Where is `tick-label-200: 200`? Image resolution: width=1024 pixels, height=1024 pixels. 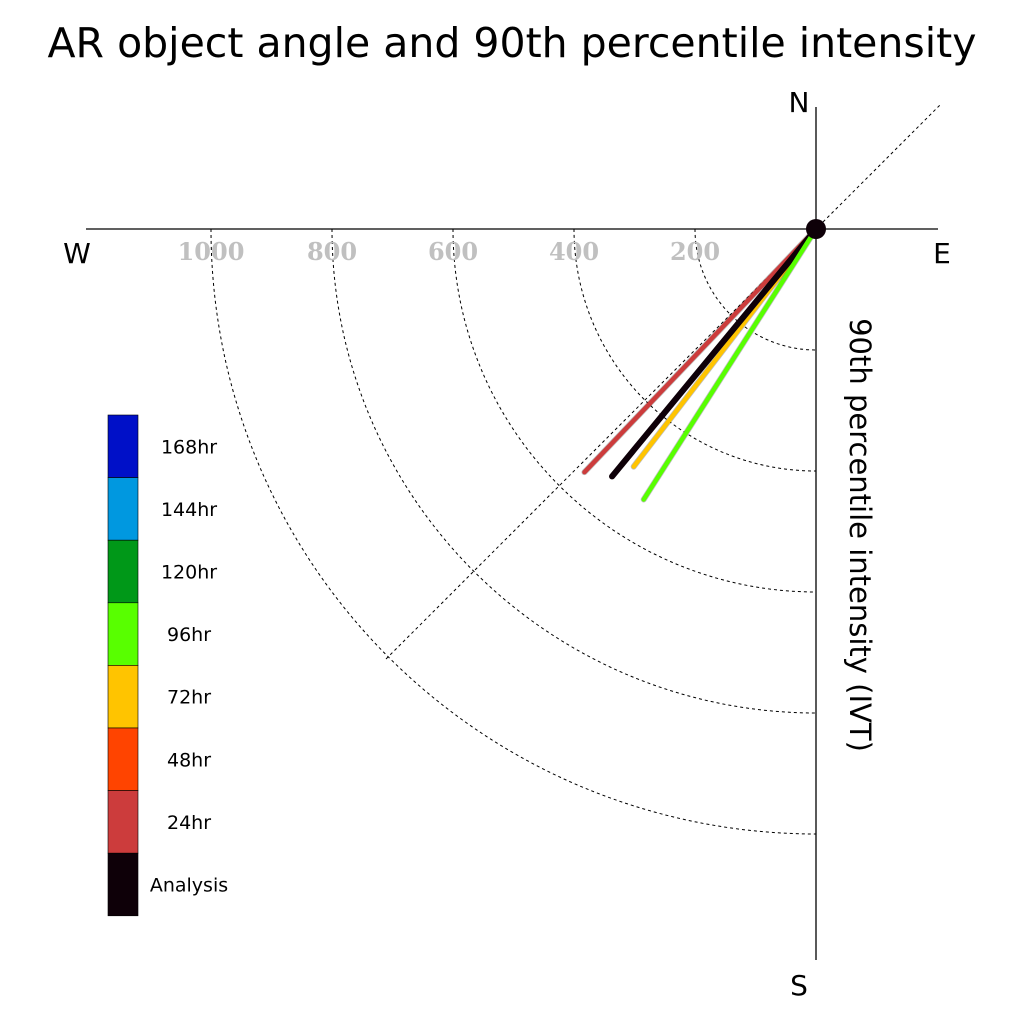 tick-label-200: 200 is located at coordinates (695, 251).